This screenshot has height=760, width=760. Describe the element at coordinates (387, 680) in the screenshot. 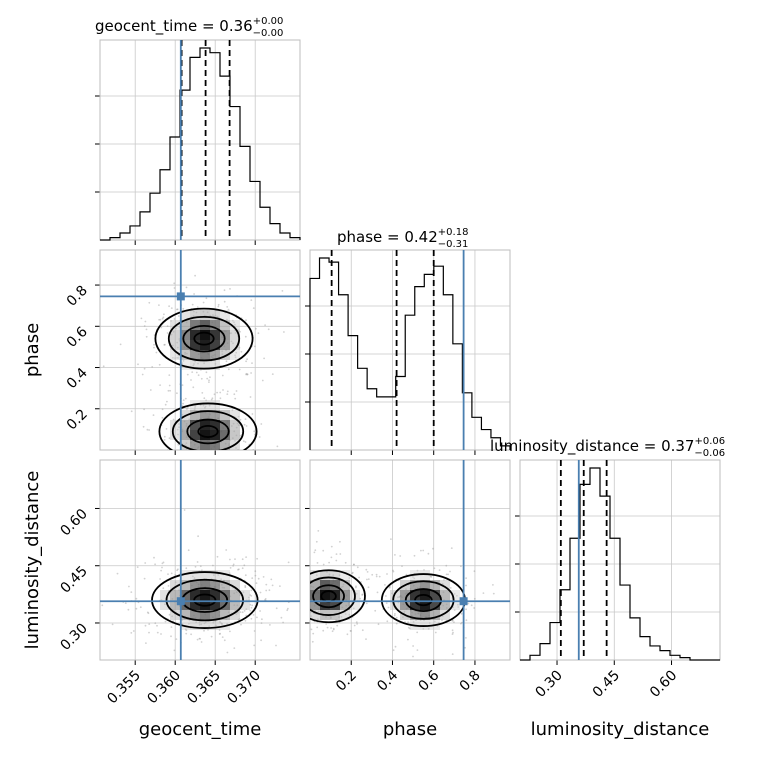

I see `xtick-label-phase_x-1: 0.4` at that location.